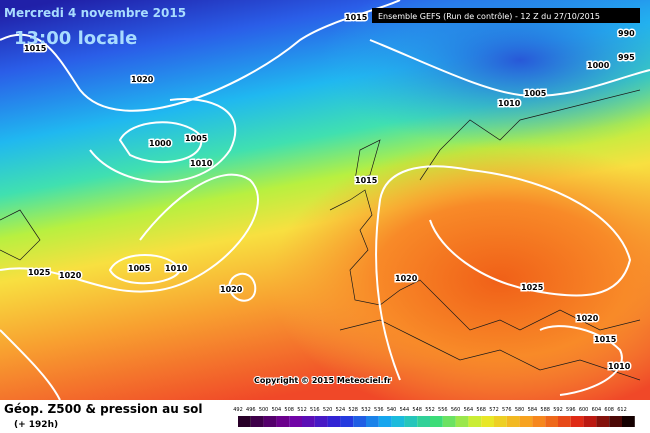 Image resolution: width=650 pixels, height=433 pixels. What do you see at coordinates (520, 410) in the screenshot?
I see `scale-label: 580` at bounding box center [520, 410].